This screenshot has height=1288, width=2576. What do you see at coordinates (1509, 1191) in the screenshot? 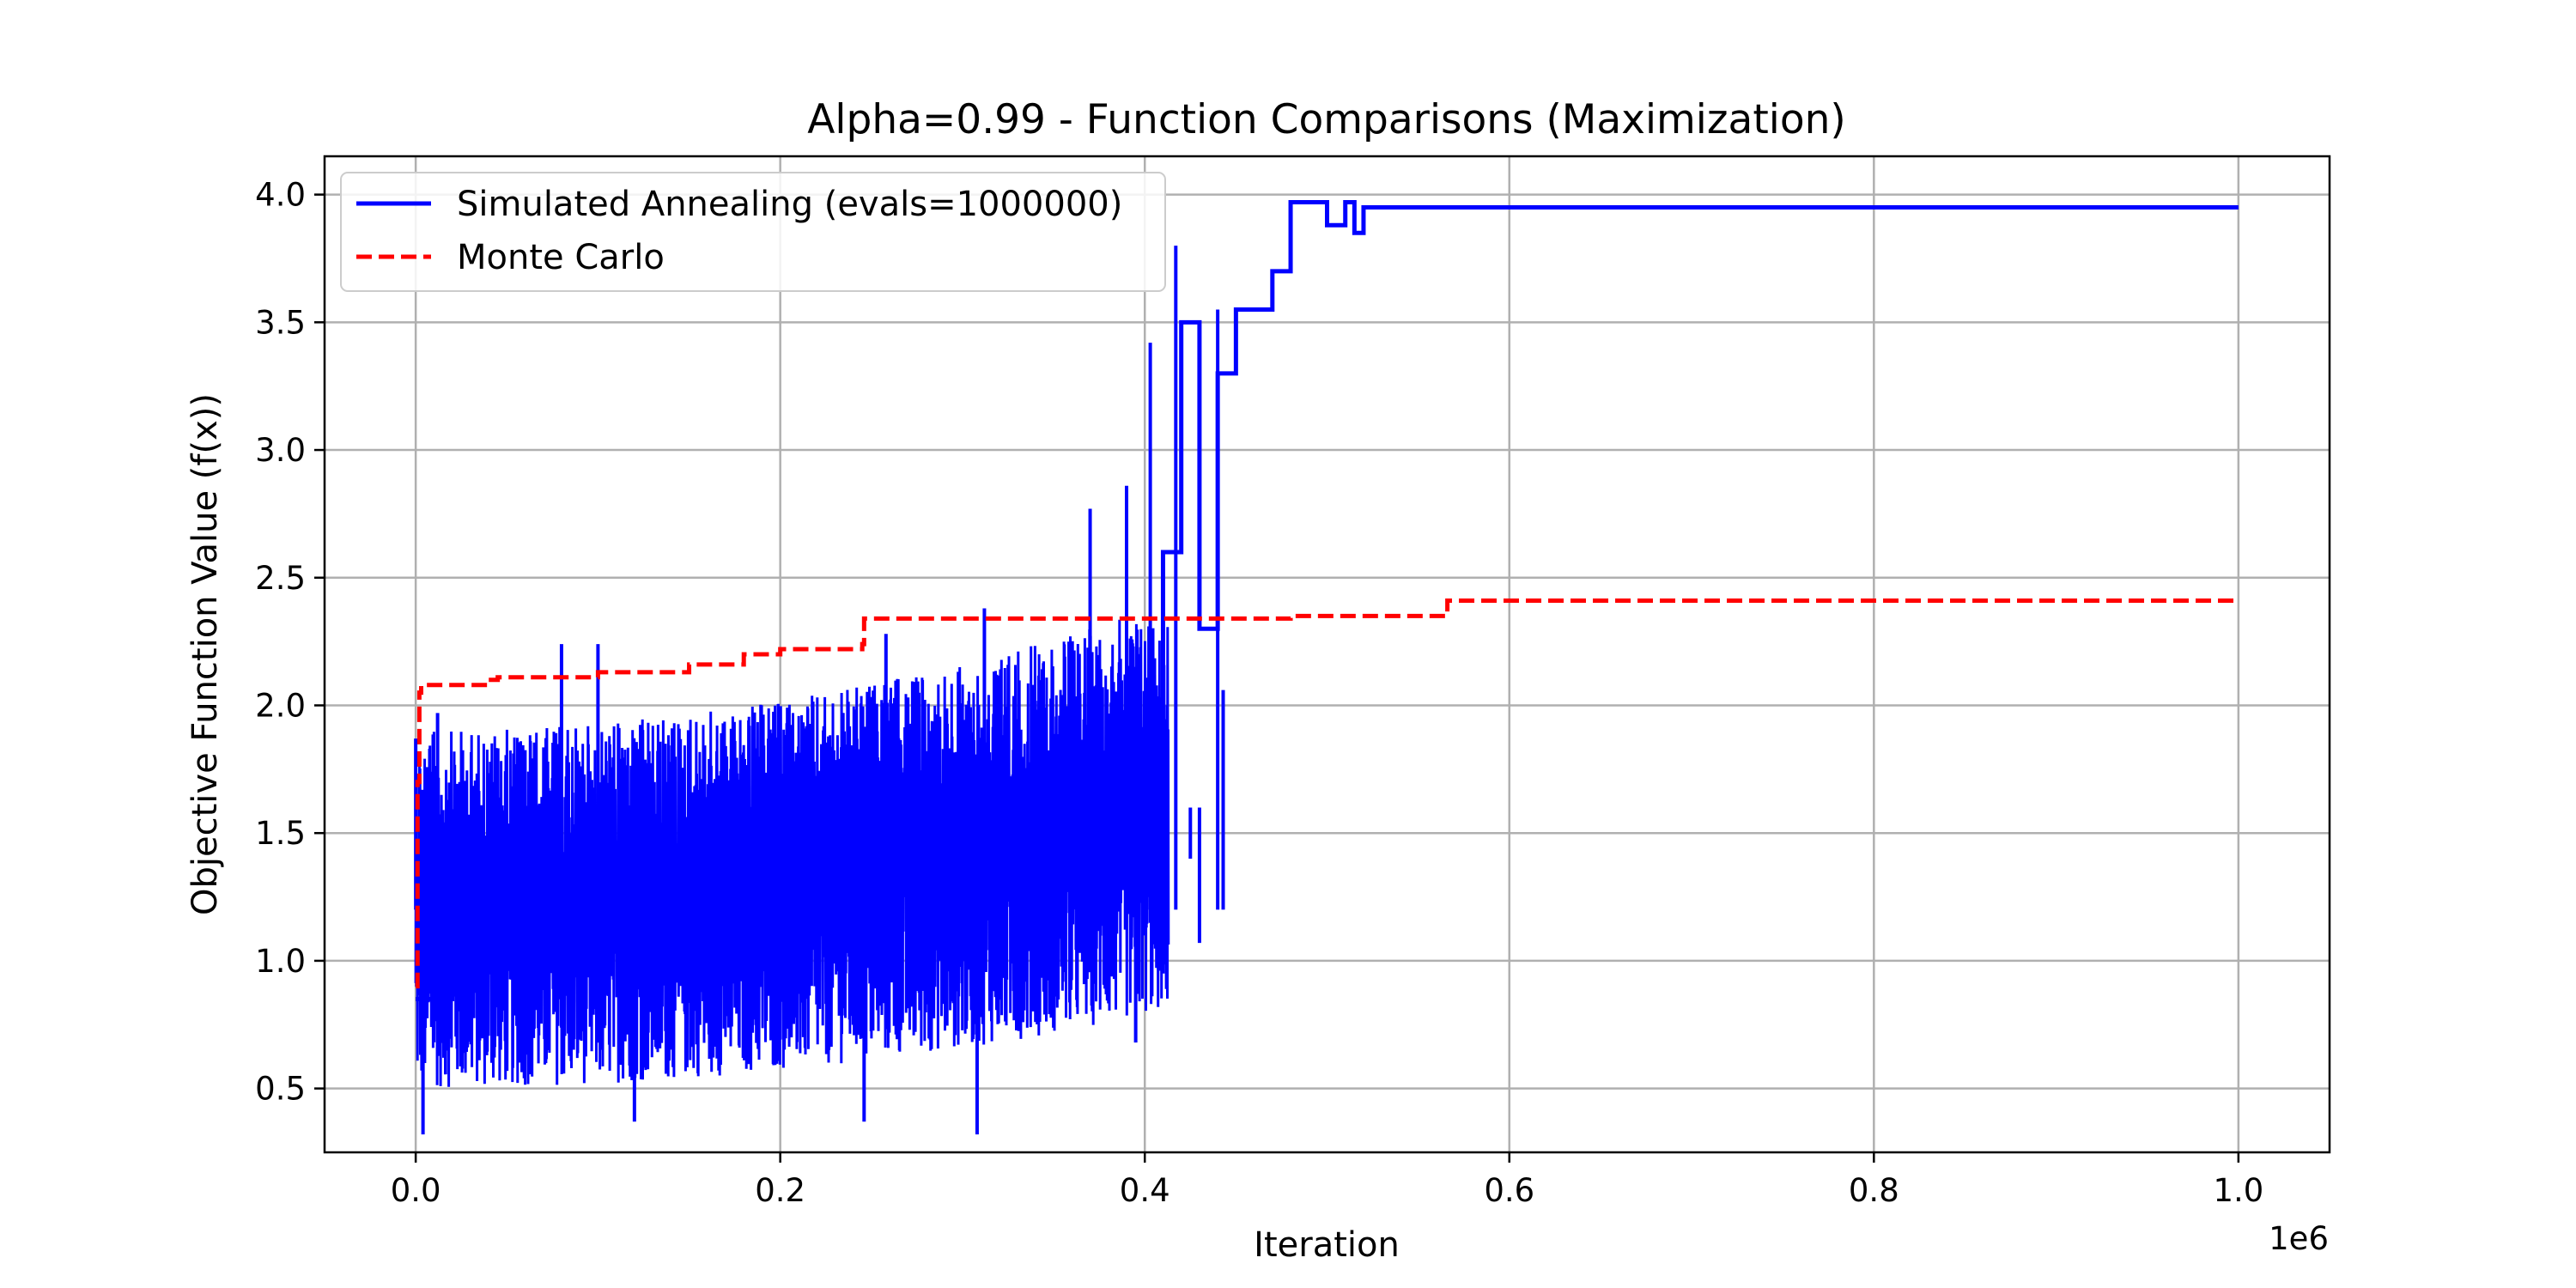
I see `x-tick-label: 0.6` at bounding box center [1509, 1191].